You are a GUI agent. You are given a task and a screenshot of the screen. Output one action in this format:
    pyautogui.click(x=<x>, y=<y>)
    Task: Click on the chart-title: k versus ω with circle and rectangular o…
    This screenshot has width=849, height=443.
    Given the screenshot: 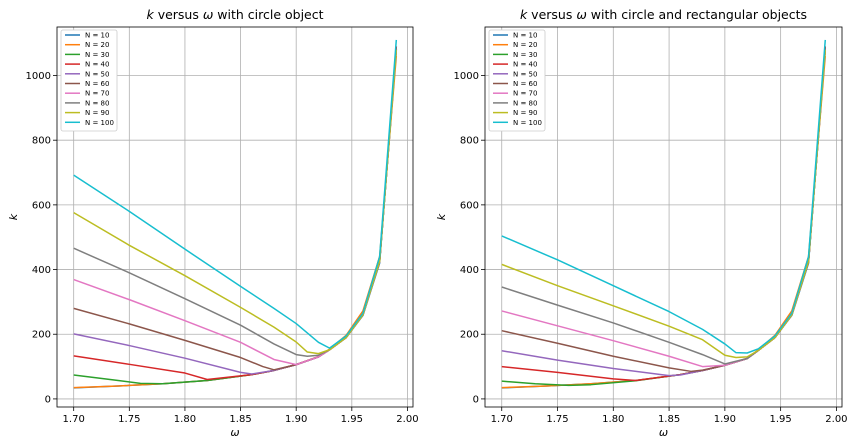 What is the action you would take?
    pyautogui.click(x=663, y=14)
    